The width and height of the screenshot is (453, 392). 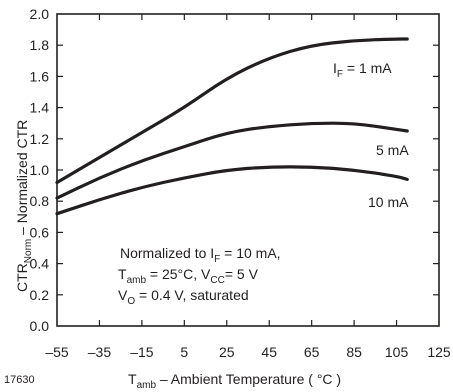 I want to click on x-tick-label: 85, so click(x=354, y=352).